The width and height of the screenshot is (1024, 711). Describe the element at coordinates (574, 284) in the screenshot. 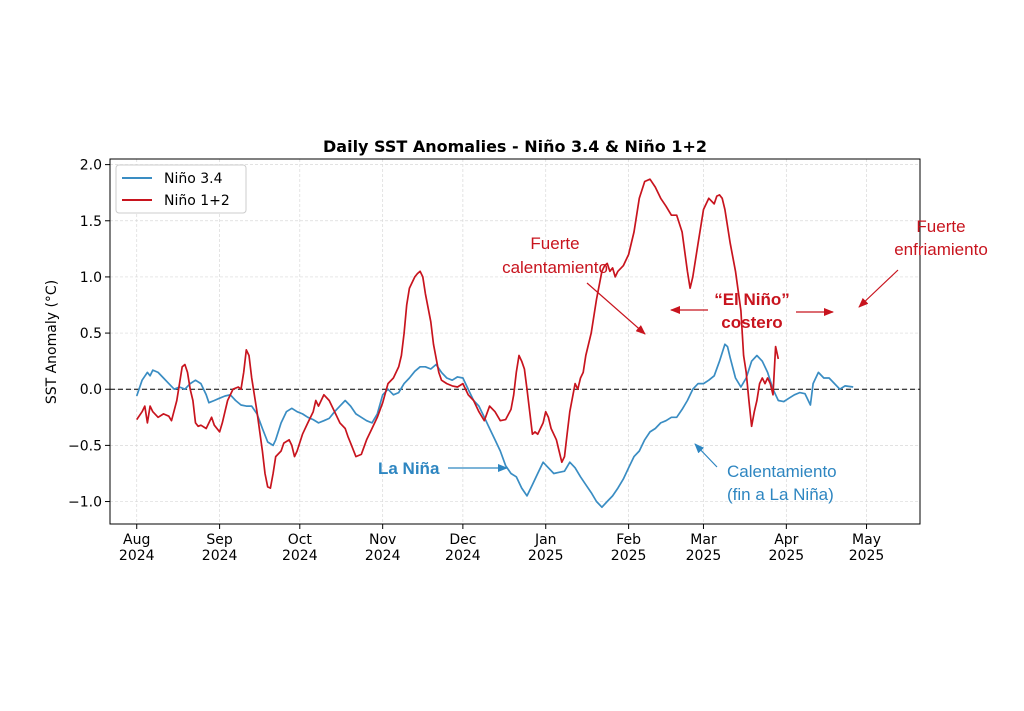

I see `annotation-fuerte-calentamiento: Fuerte calentamiento` at that location.